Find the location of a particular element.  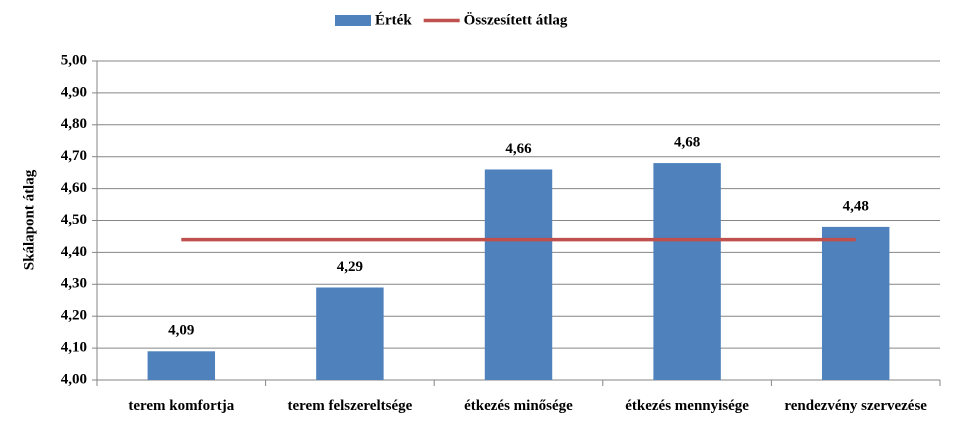

data-label: 4,68 is located at coordinates (687, 143).